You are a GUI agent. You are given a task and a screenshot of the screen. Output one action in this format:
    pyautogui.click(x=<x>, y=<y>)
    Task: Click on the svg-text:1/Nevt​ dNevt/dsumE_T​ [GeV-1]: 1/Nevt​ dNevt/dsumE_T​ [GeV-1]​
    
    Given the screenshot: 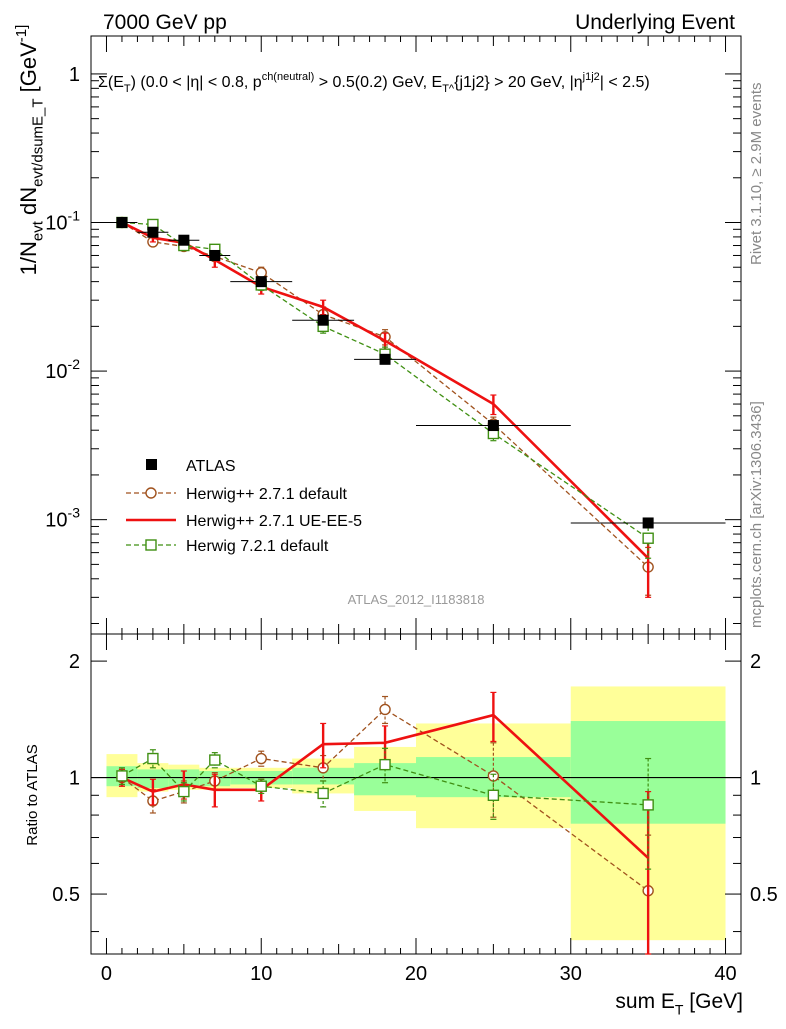 What is the action you would take?
    pyautogui.click(x=30, y=150)
    